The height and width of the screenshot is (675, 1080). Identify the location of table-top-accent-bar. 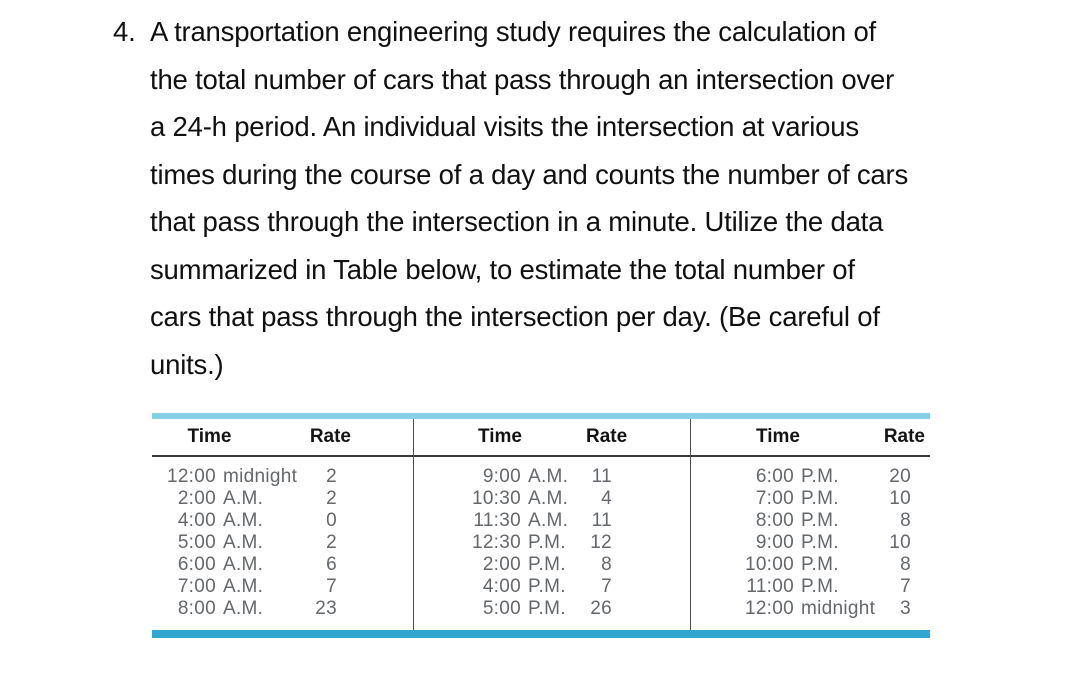
(541, 416).